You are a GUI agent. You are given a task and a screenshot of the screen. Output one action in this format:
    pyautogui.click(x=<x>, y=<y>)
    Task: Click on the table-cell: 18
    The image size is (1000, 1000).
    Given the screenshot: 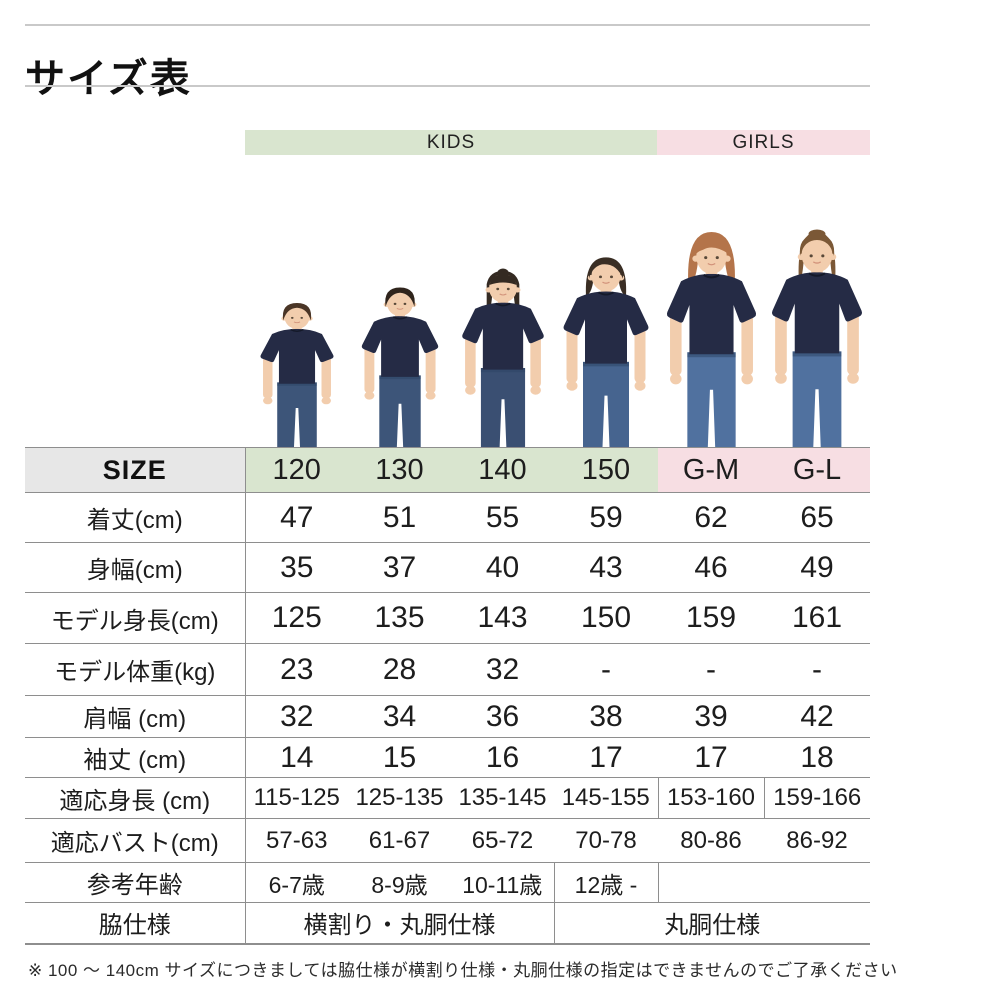 What is the action you would take?
    pyautogui.click(x=817, y=757)
    